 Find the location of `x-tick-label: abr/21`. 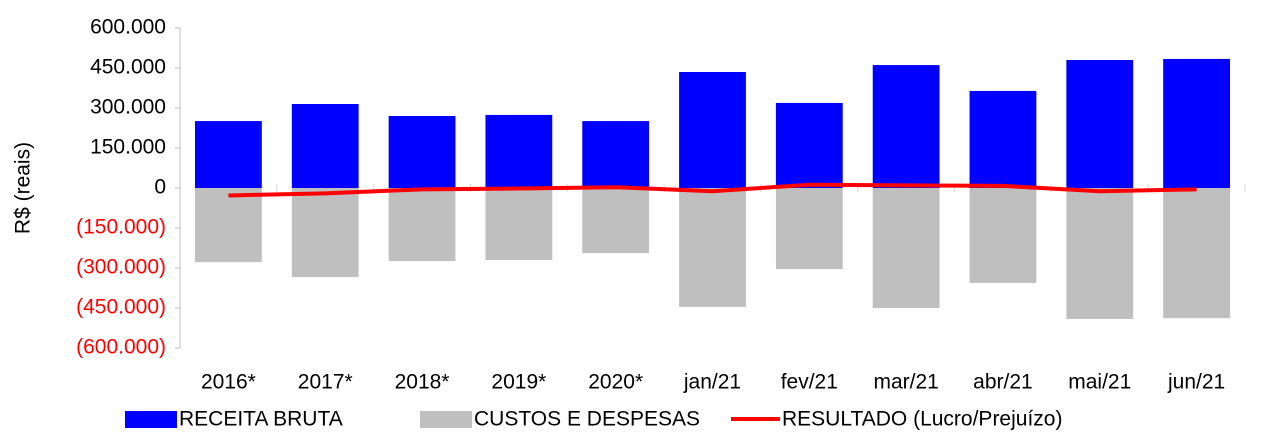

x-tick-label: abr/21 is located at coordinates (1003, 382).